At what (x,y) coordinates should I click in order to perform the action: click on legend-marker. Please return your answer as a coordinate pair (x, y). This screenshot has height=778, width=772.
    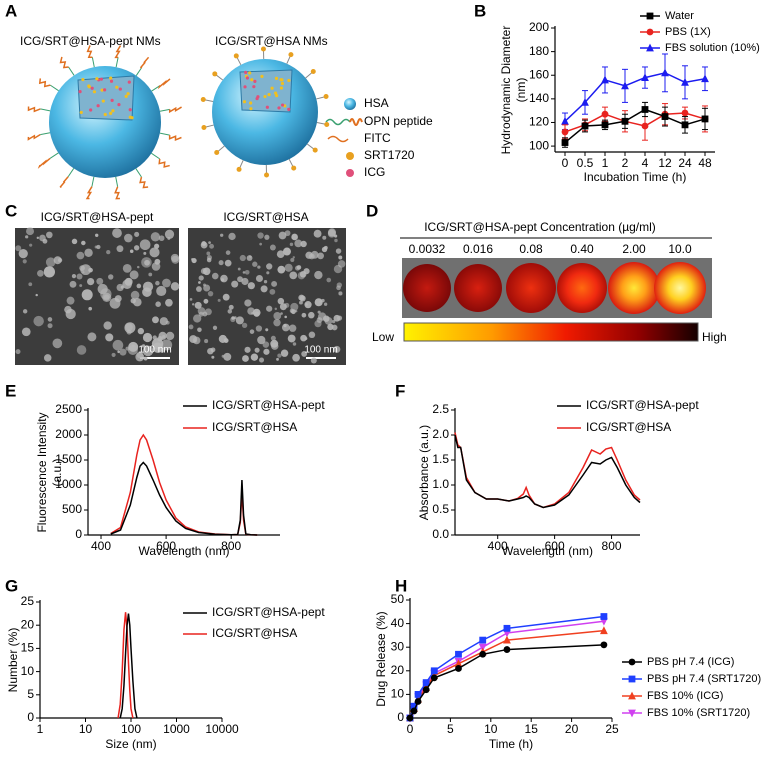
    Looking at the image, I should click on (632, 695).